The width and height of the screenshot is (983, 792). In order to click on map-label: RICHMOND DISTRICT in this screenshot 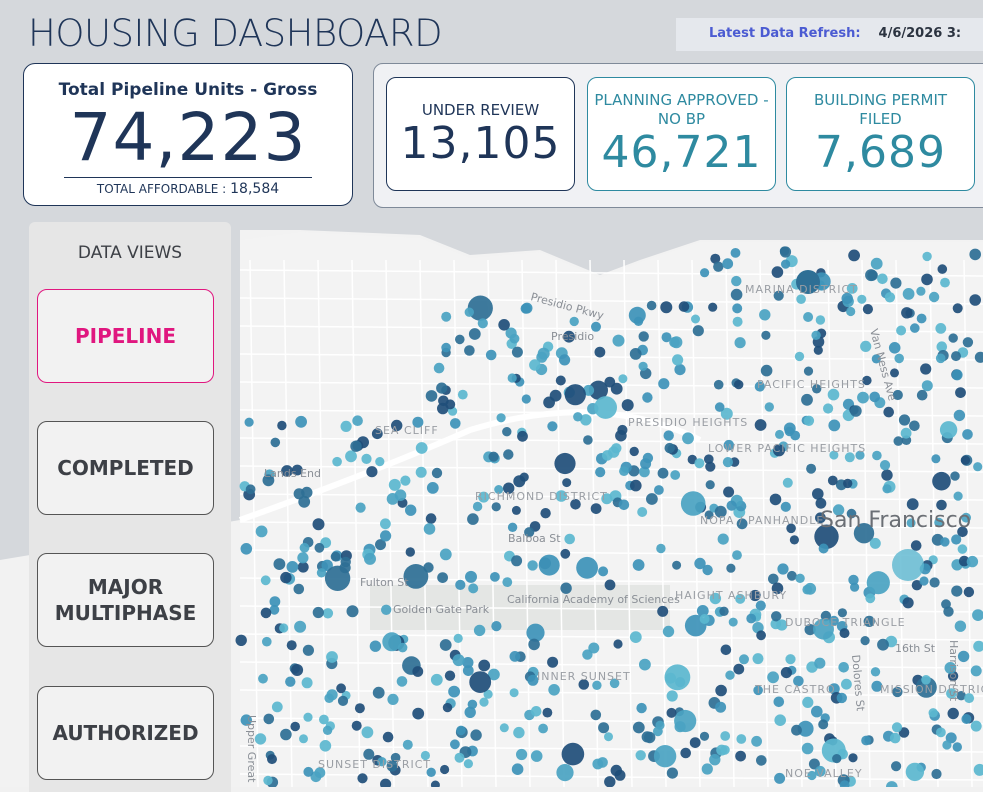, I will do `click(541, 496)`.